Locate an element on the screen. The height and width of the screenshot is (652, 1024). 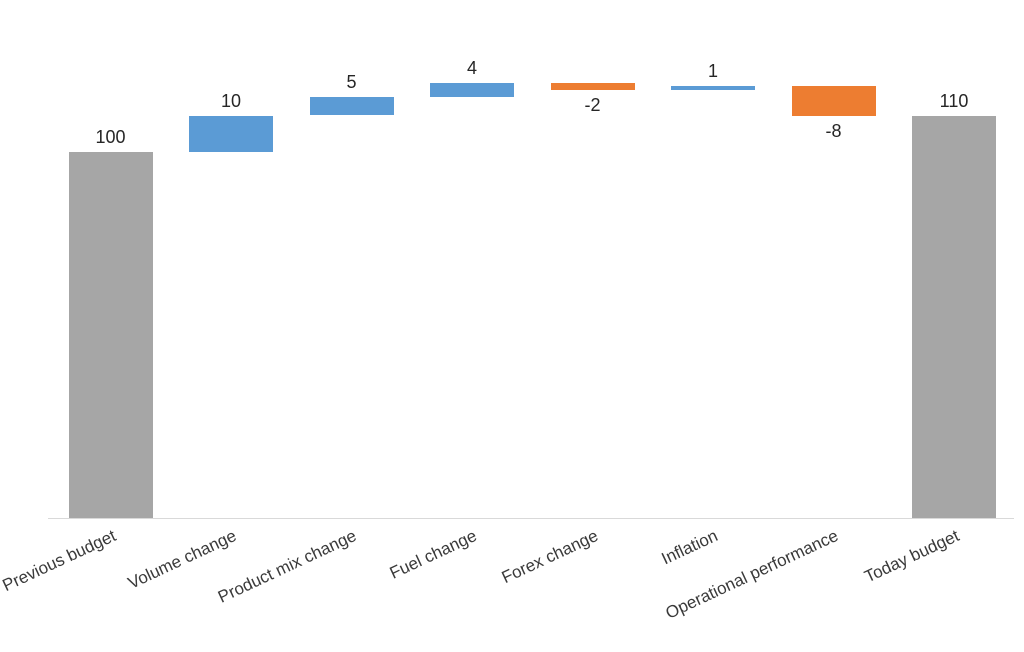
bar-operational-performance is located at coordinates (833, 101).